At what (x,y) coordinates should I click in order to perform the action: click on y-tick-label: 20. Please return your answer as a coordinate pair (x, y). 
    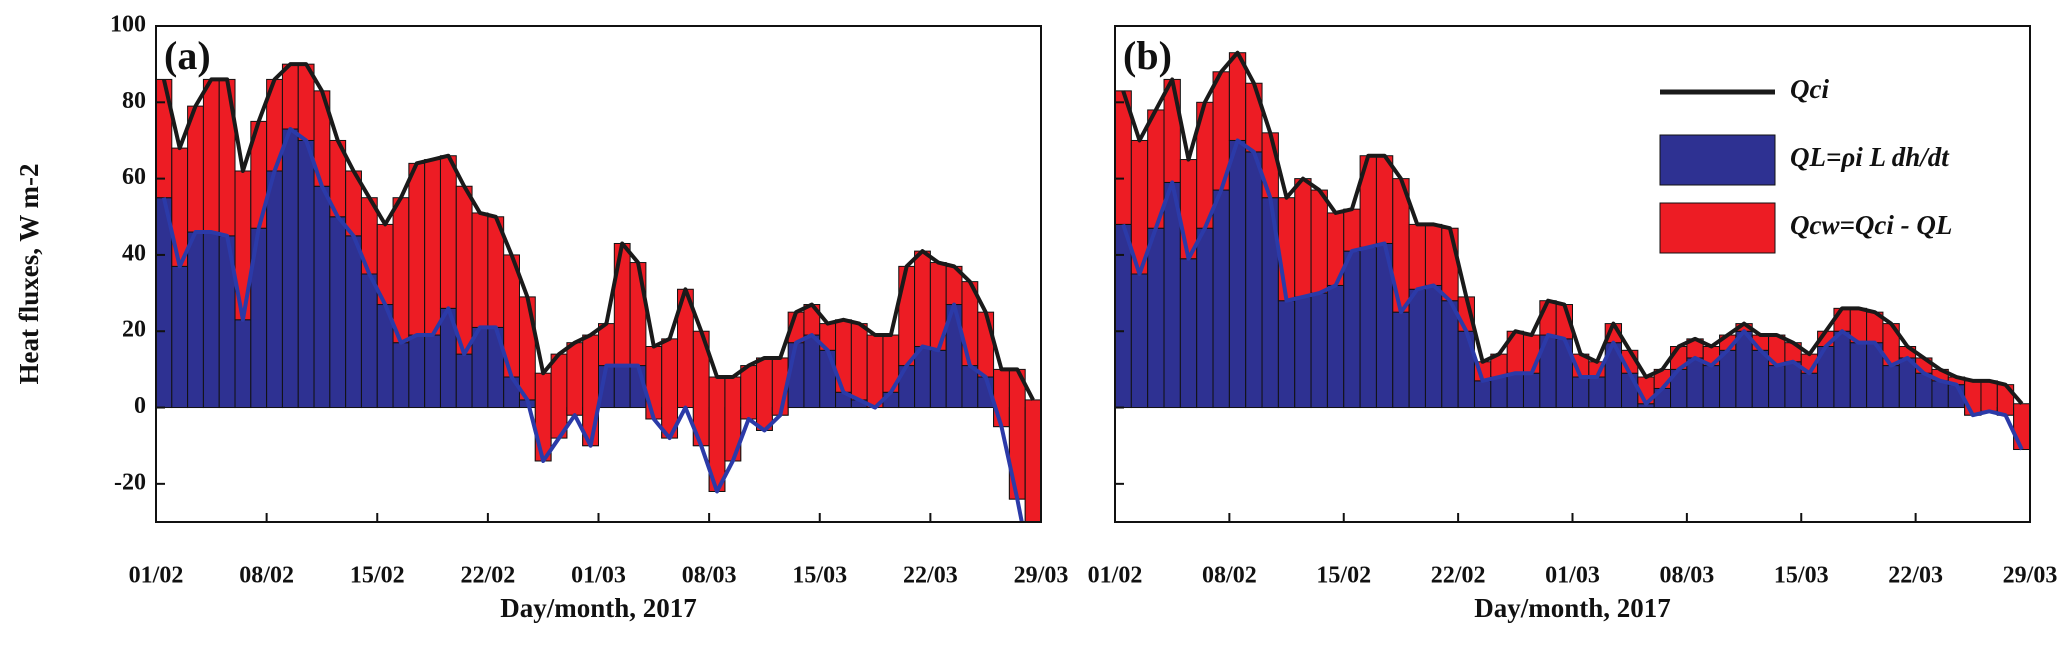
    Looking at the image, I should click on (134, 330).